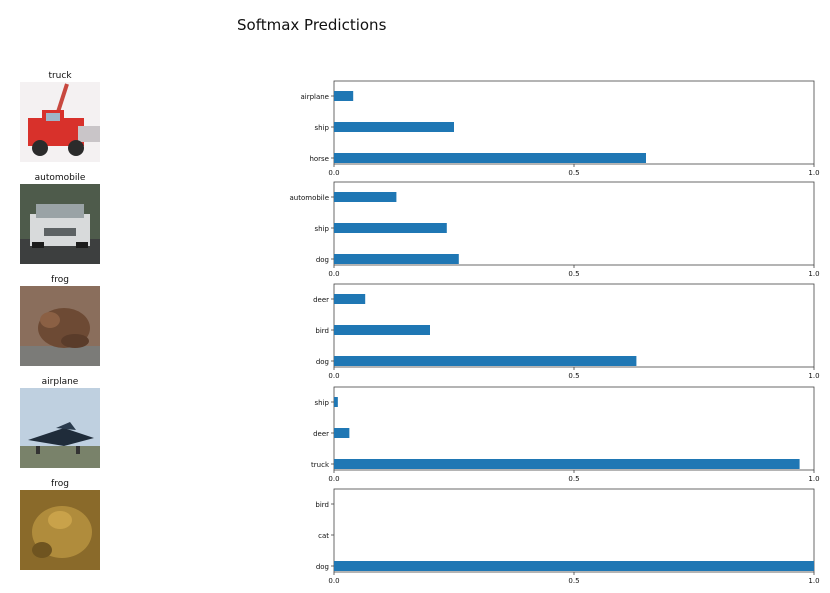  I want to click on car-image, so click(60, 224).